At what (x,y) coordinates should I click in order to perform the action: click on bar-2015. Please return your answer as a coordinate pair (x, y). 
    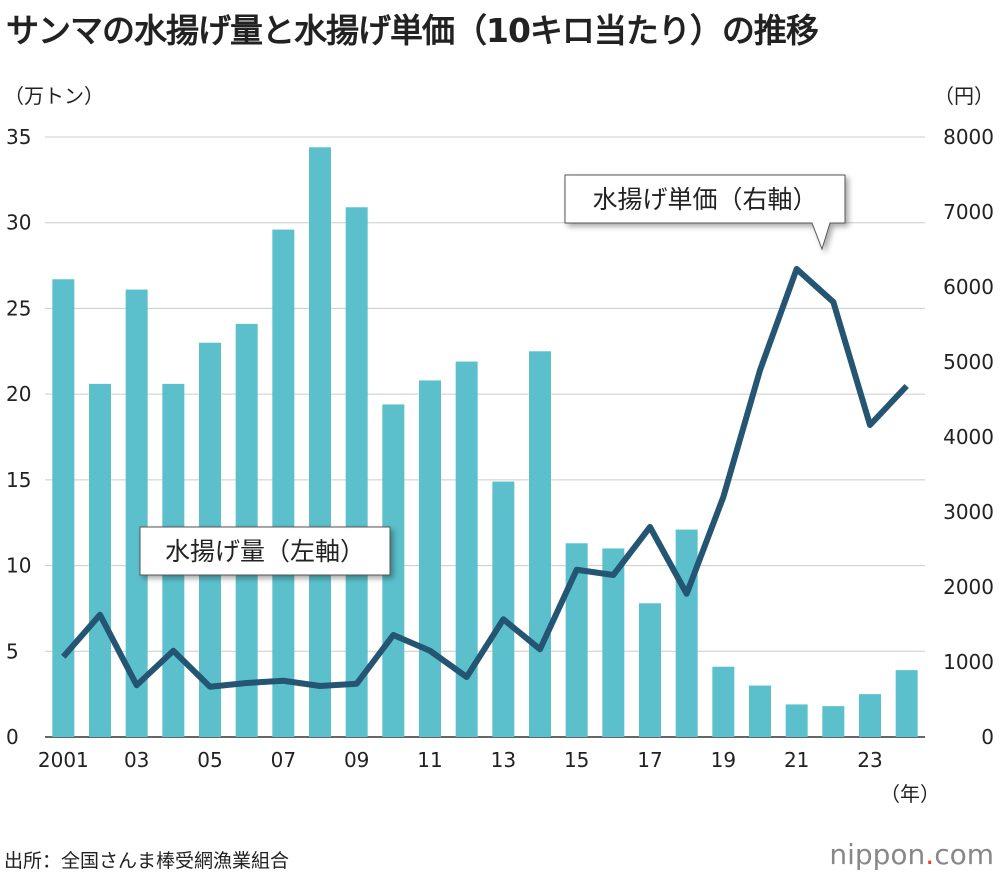
    Looking at the image, I should click on (576, 640).